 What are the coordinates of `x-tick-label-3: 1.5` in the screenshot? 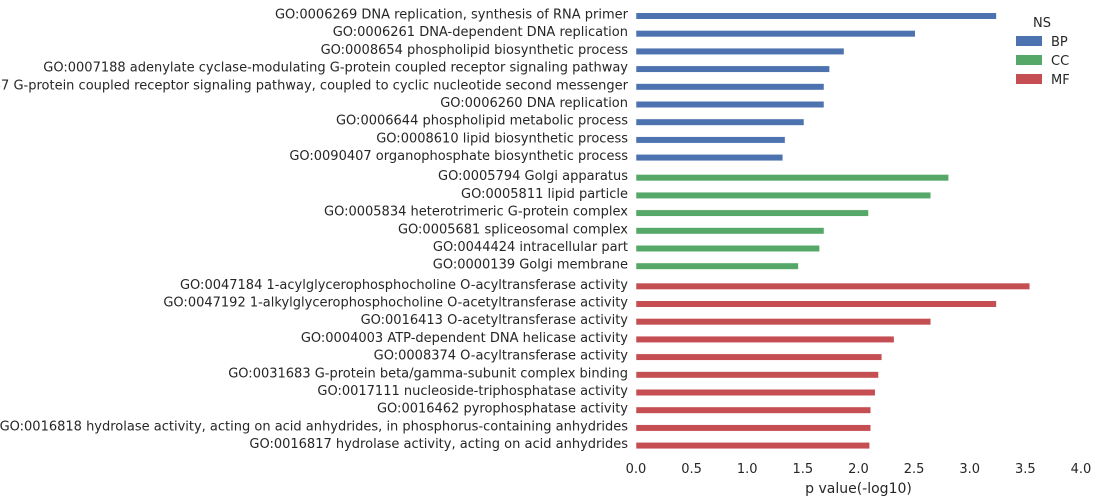 It's located at (803, 469).